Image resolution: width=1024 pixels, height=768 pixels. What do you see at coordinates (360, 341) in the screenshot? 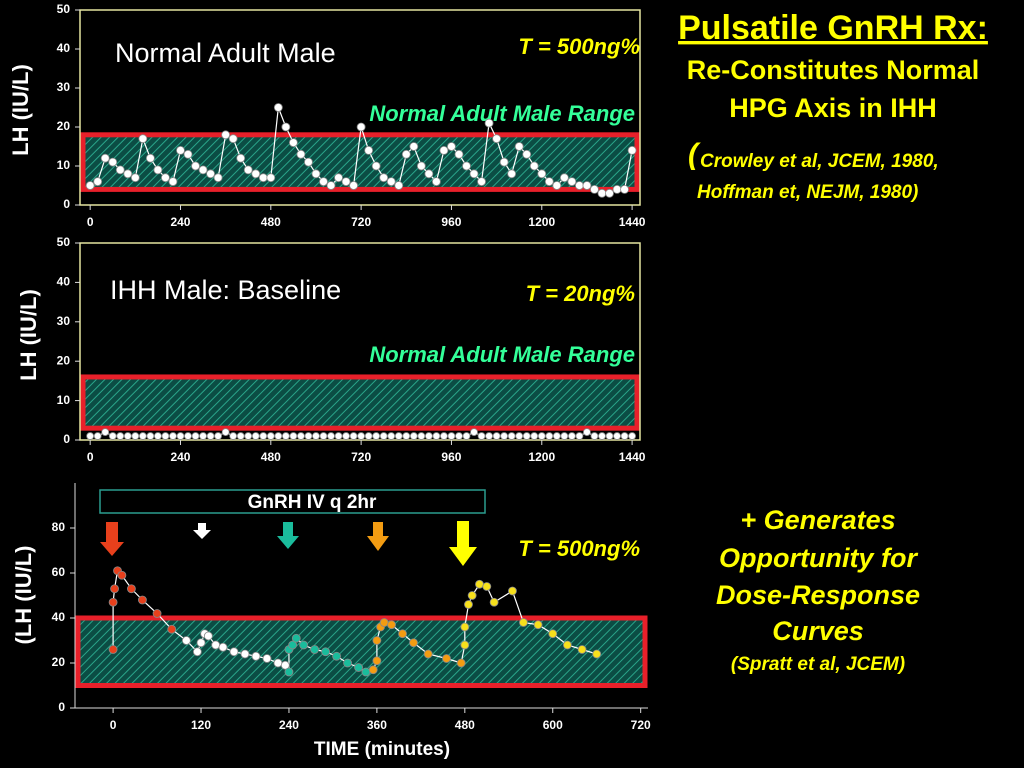
I see `plot-frame` at bounding box center [360, 341].